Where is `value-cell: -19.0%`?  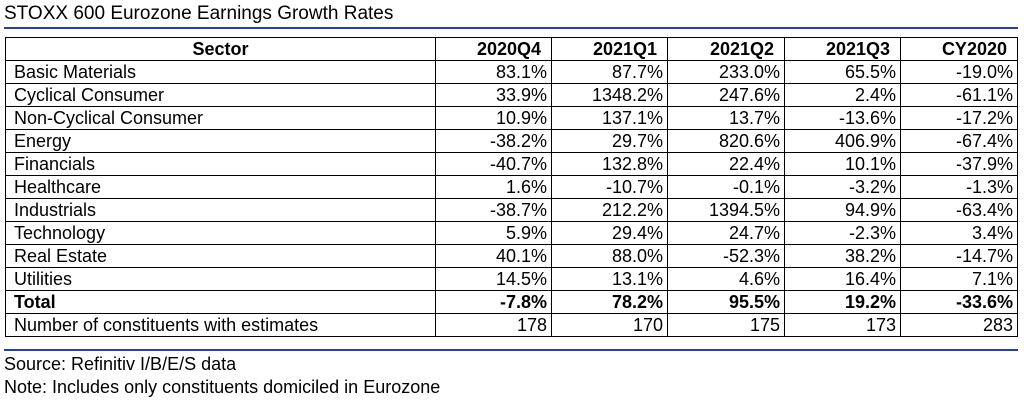
value-cell: -19.0% is located at coordinates (959, 72).